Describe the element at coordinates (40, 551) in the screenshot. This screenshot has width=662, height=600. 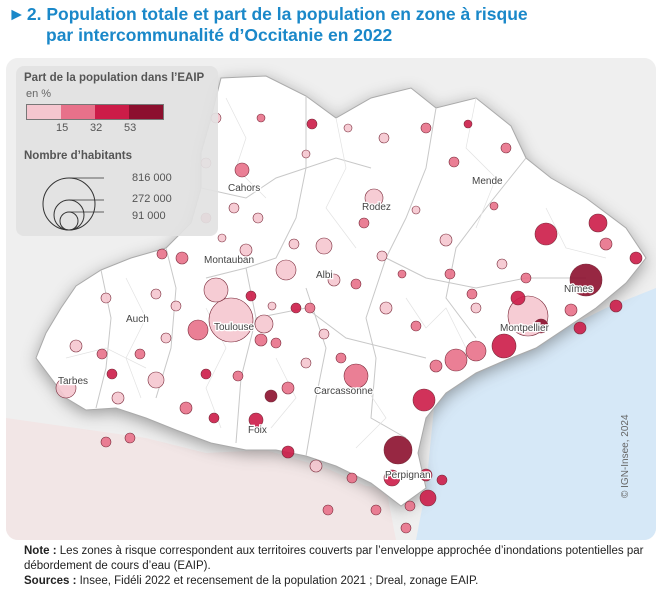
I see `note-label: Note :` at that location.